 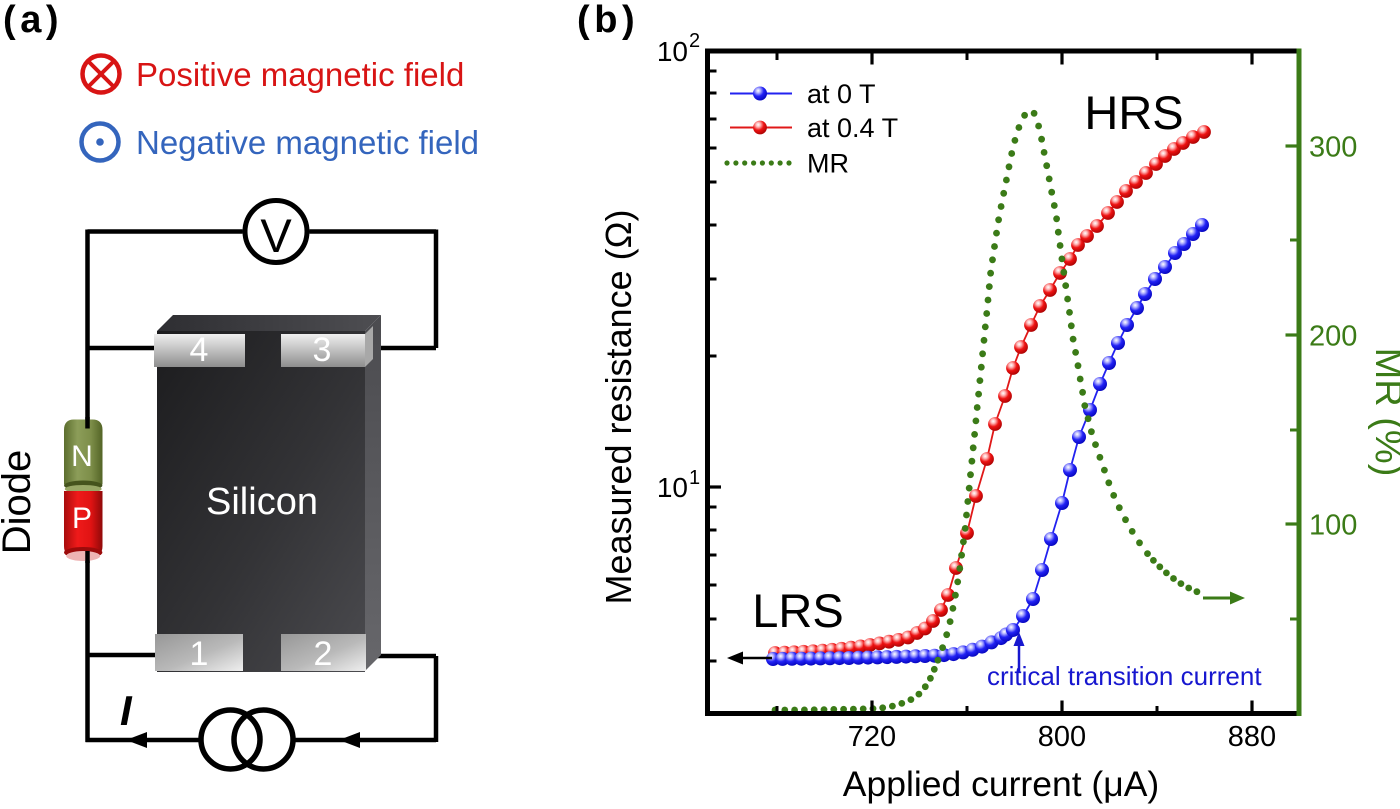 What do you see at coordinates (852, 128) in the screenshot?
I see `svg-text: at 0.4 T` at bounding box center [852, 128].